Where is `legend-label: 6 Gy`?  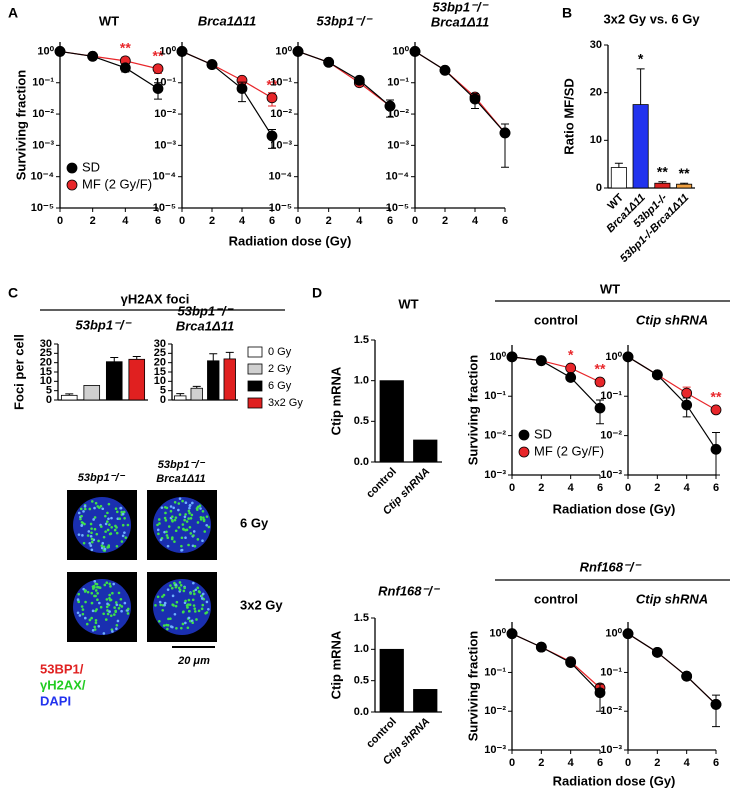 legend-label: 6 Gy is located at coordinates (280, 386).